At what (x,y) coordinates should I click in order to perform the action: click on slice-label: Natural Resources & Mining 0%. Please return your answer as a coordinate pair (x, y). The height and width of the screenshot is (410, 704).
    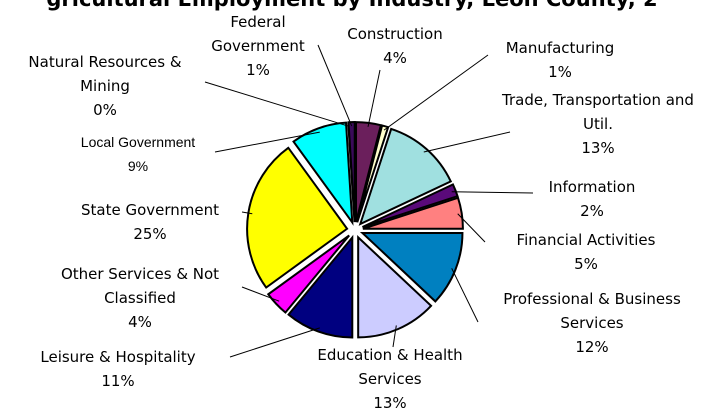
    Looking at the image, I should click on (105, 86).